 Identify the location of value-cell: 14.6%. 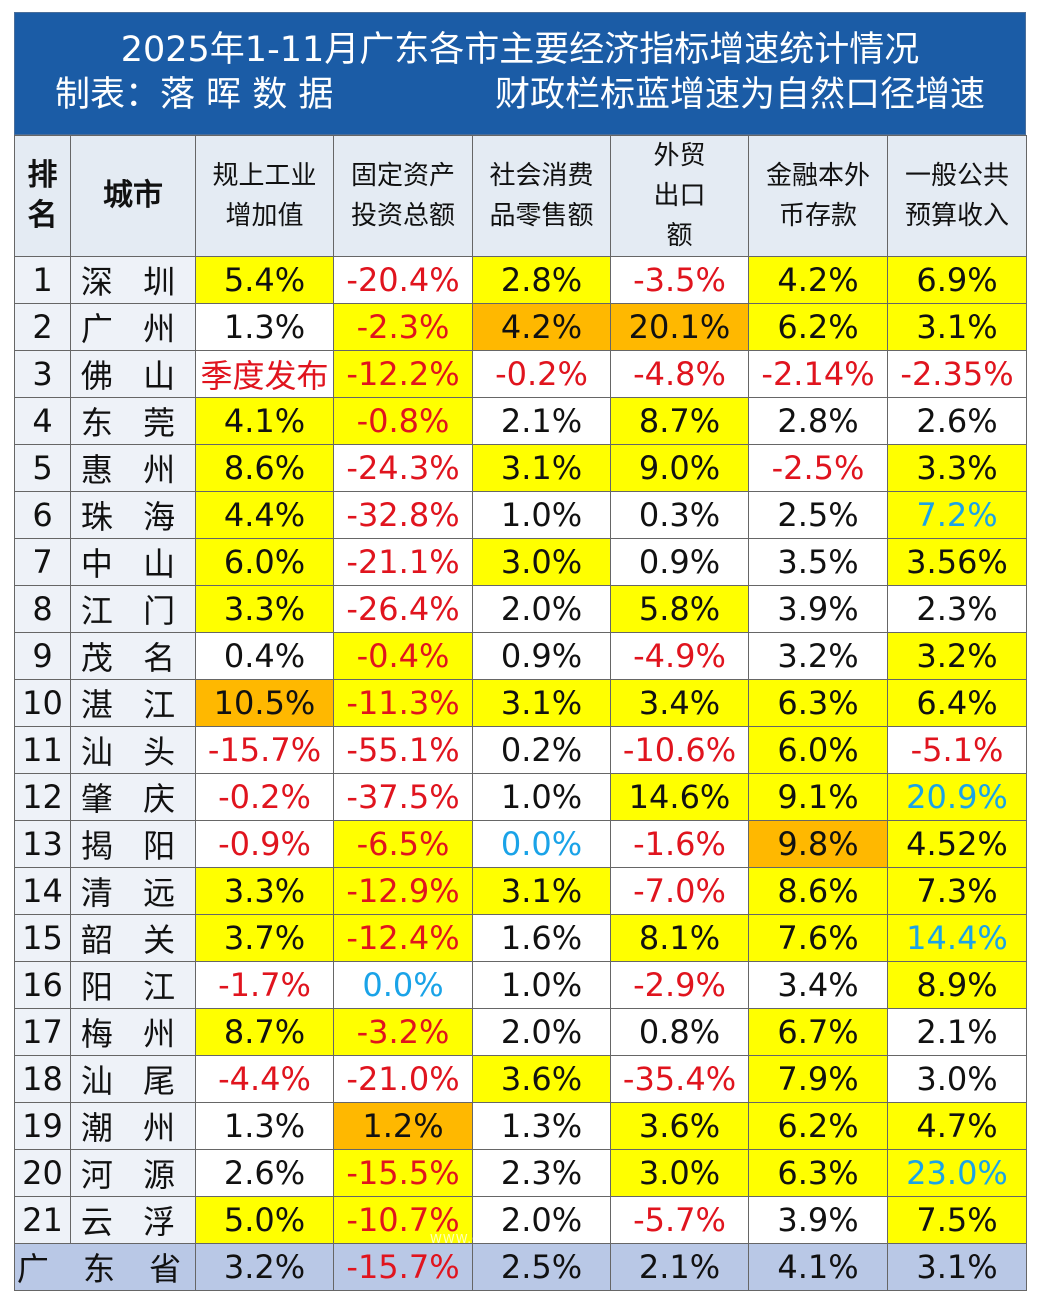
(679, 797).